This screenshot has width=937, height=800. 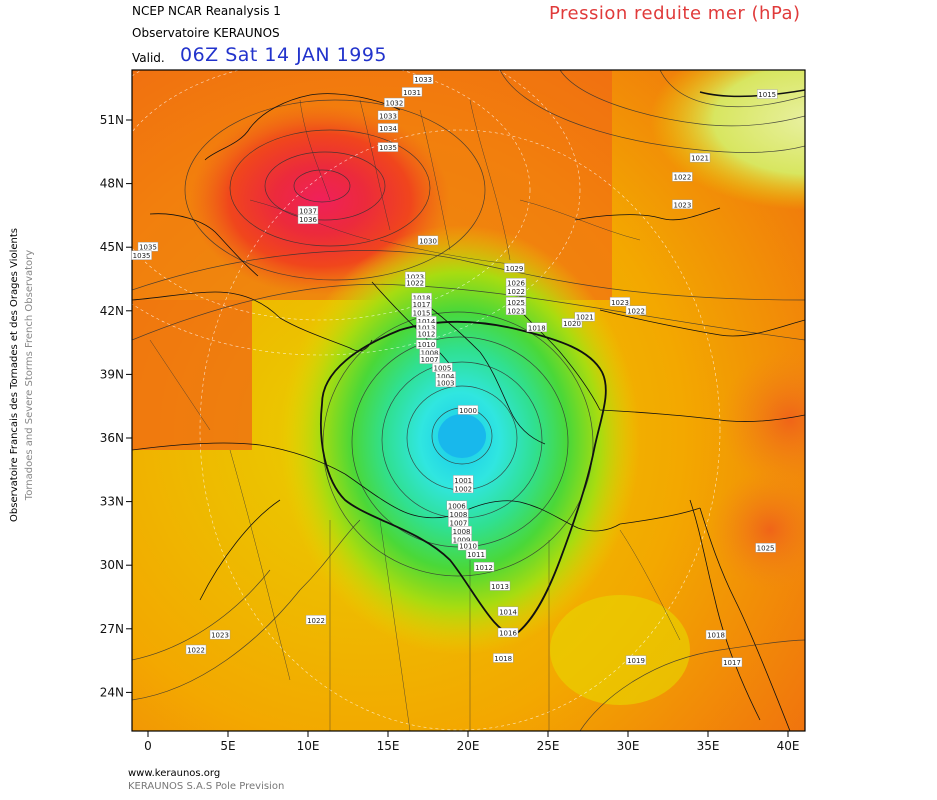 I want to click on isobar-label-text: 1031, so click(x=412, y=93).